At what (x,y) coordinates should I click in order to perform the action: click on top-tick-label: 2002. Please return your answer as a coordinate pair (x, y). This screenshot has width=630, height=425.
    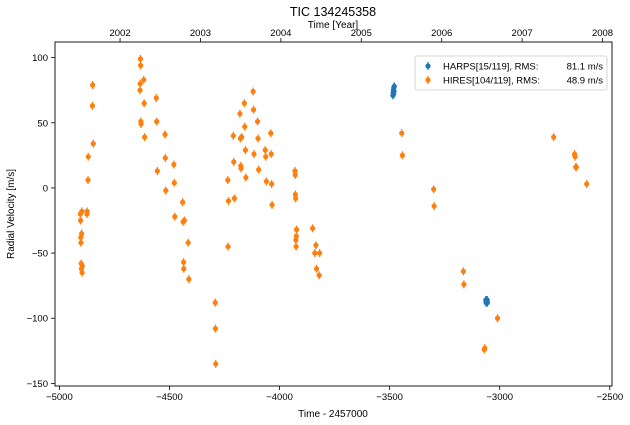
    Looking at the image, I should click on (119, 33).